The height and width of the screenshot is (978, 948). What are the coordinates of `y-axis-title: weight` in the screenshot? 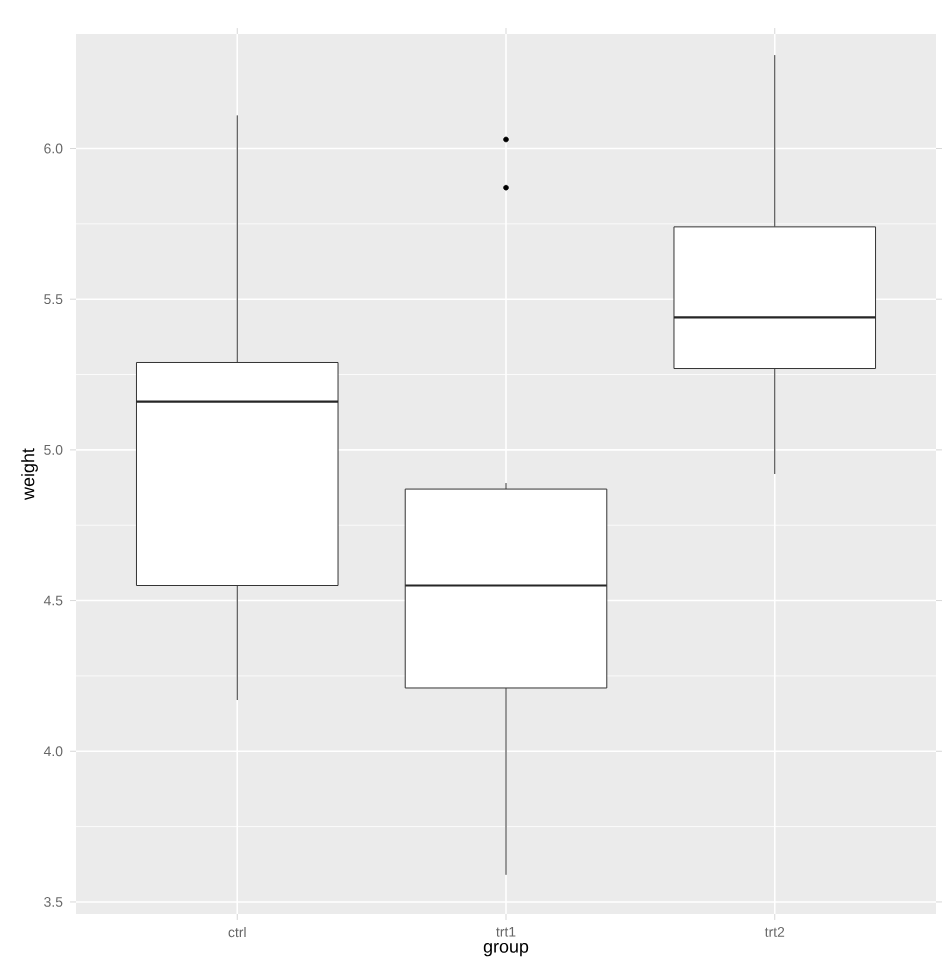 It's located at (29, 474).